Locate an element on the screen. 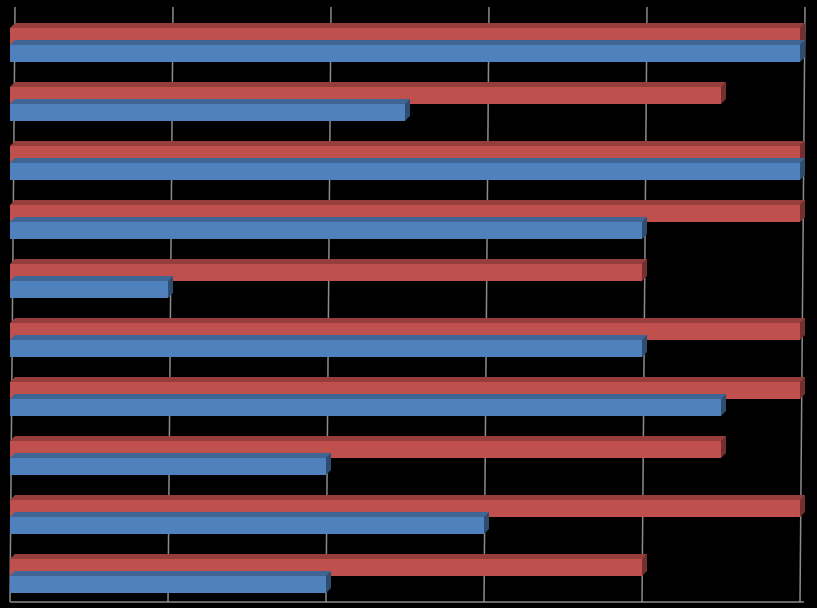 The image size is (817, 608). bar-red-0-top is located at coordinates (407, 25).